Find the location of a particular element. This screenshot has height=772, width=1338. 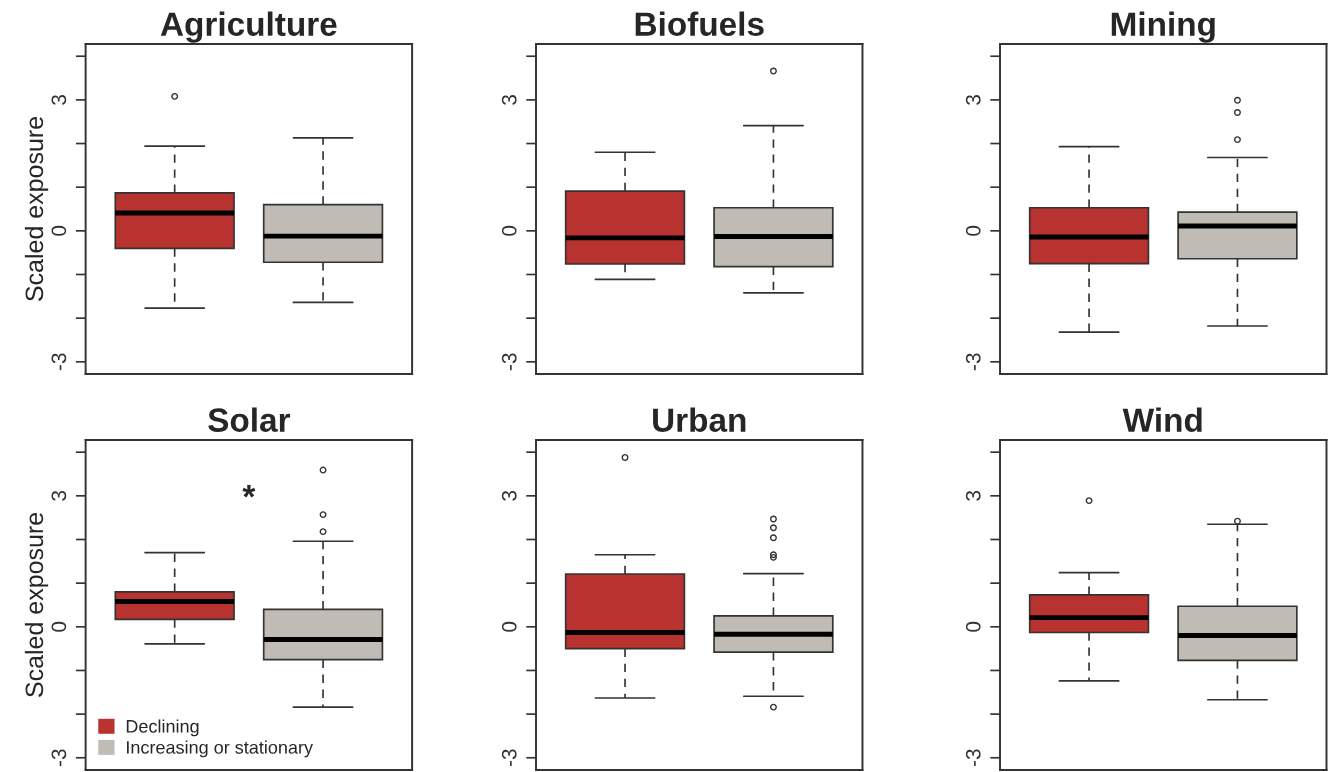

chart-title: Wind is located at coordinates (1162, 419).